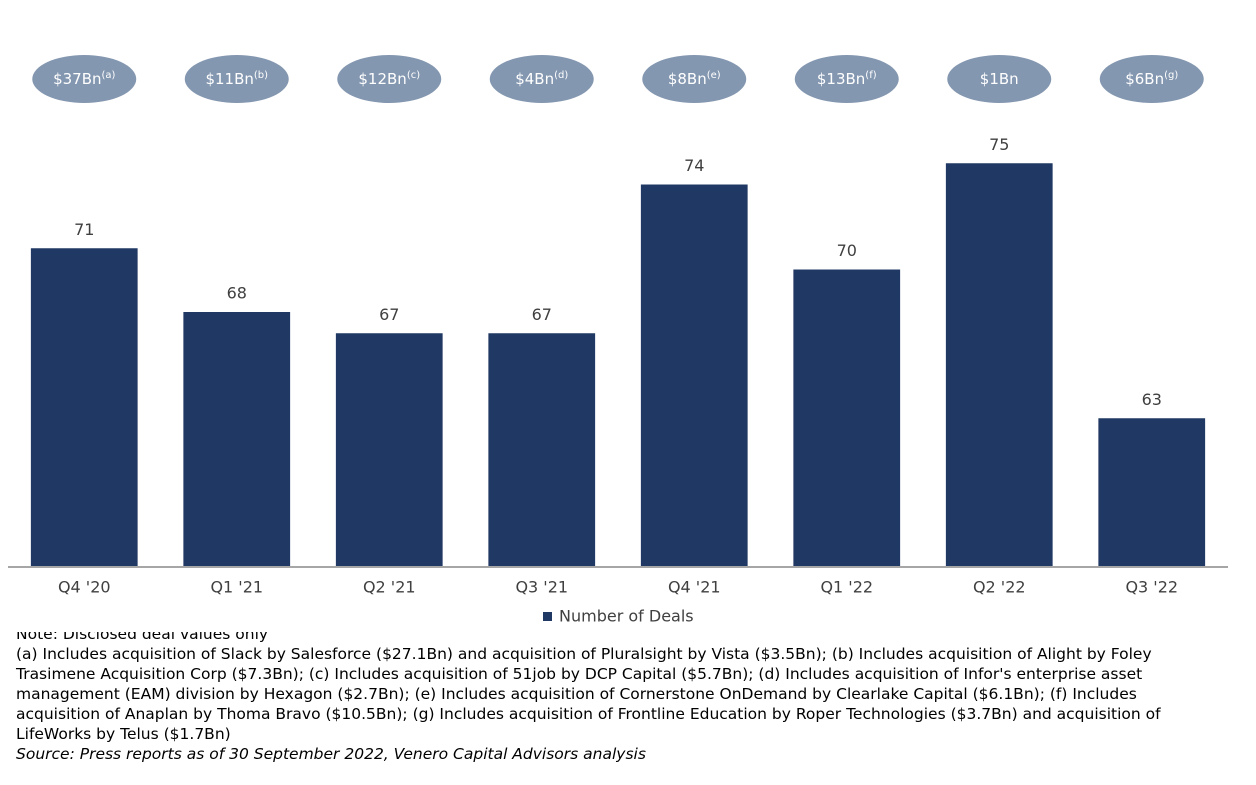 The image size is (1256, 785). Describe the element at coordinates (123, 734) in the screenshot. I see `footnote-line: LifeWorks by Telus ($1.7Bn)` at that location.